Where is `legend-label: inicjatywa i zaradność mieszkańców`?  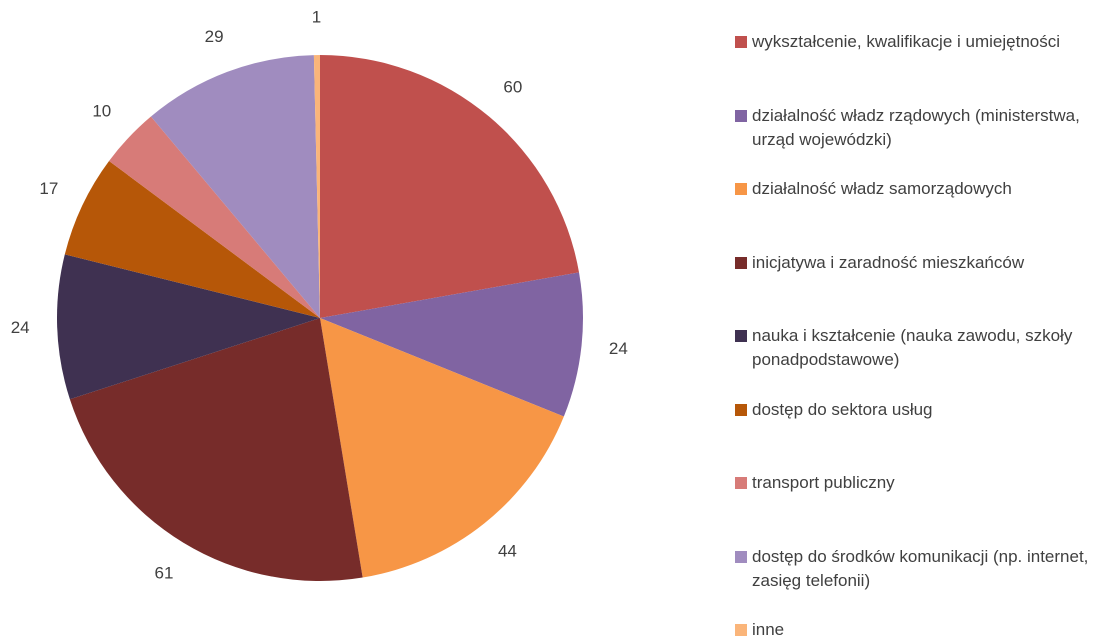
legend-label: inicjatywa i zaradność mieszkańców is located at coordinates (888, 262).